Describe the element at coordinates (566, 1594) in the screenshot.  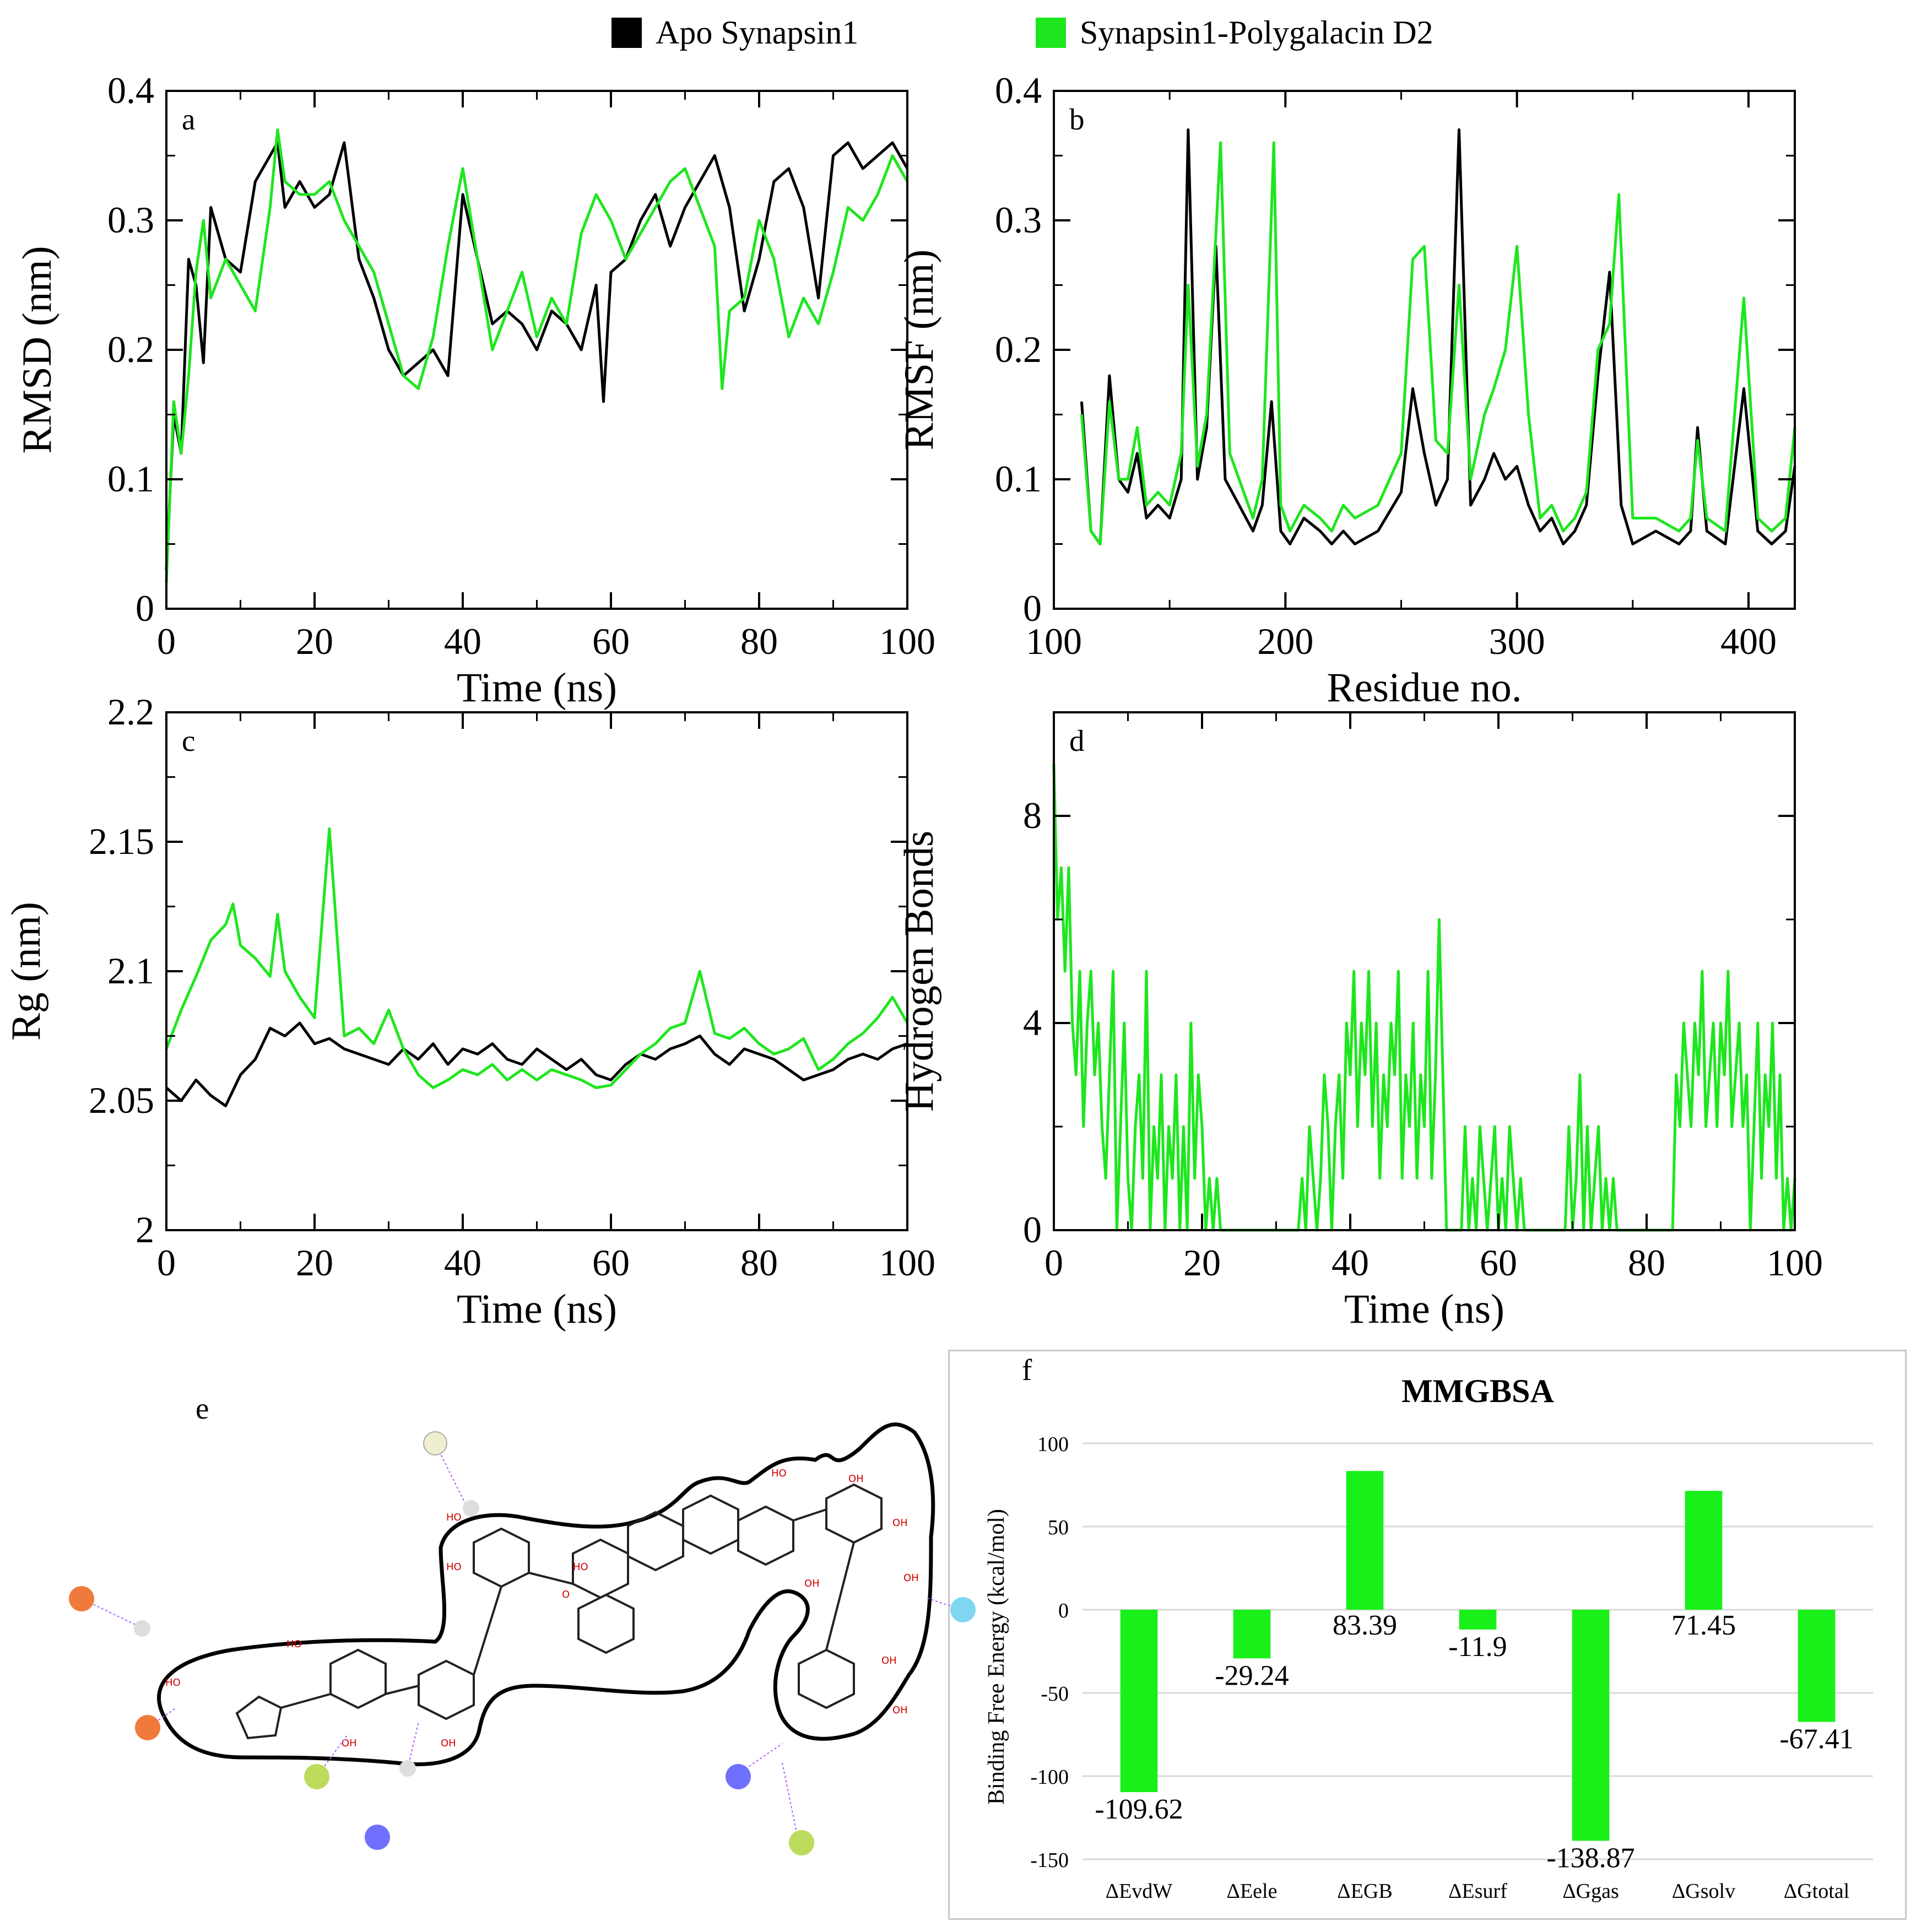
I see `svg-text: O` at that location.